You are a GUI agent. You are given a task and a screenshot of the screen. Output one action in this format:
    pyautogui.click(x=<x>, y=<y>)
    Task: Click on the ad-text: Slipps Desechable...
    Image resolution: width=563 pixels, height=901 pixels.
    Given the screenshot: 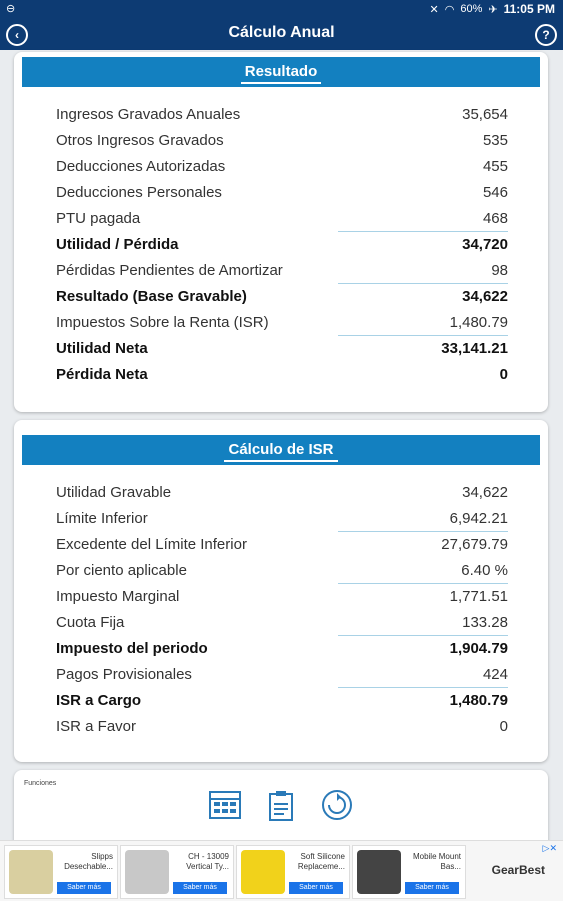 What is the action you would take?
    pyautogui.click(x=88, y=861)
    